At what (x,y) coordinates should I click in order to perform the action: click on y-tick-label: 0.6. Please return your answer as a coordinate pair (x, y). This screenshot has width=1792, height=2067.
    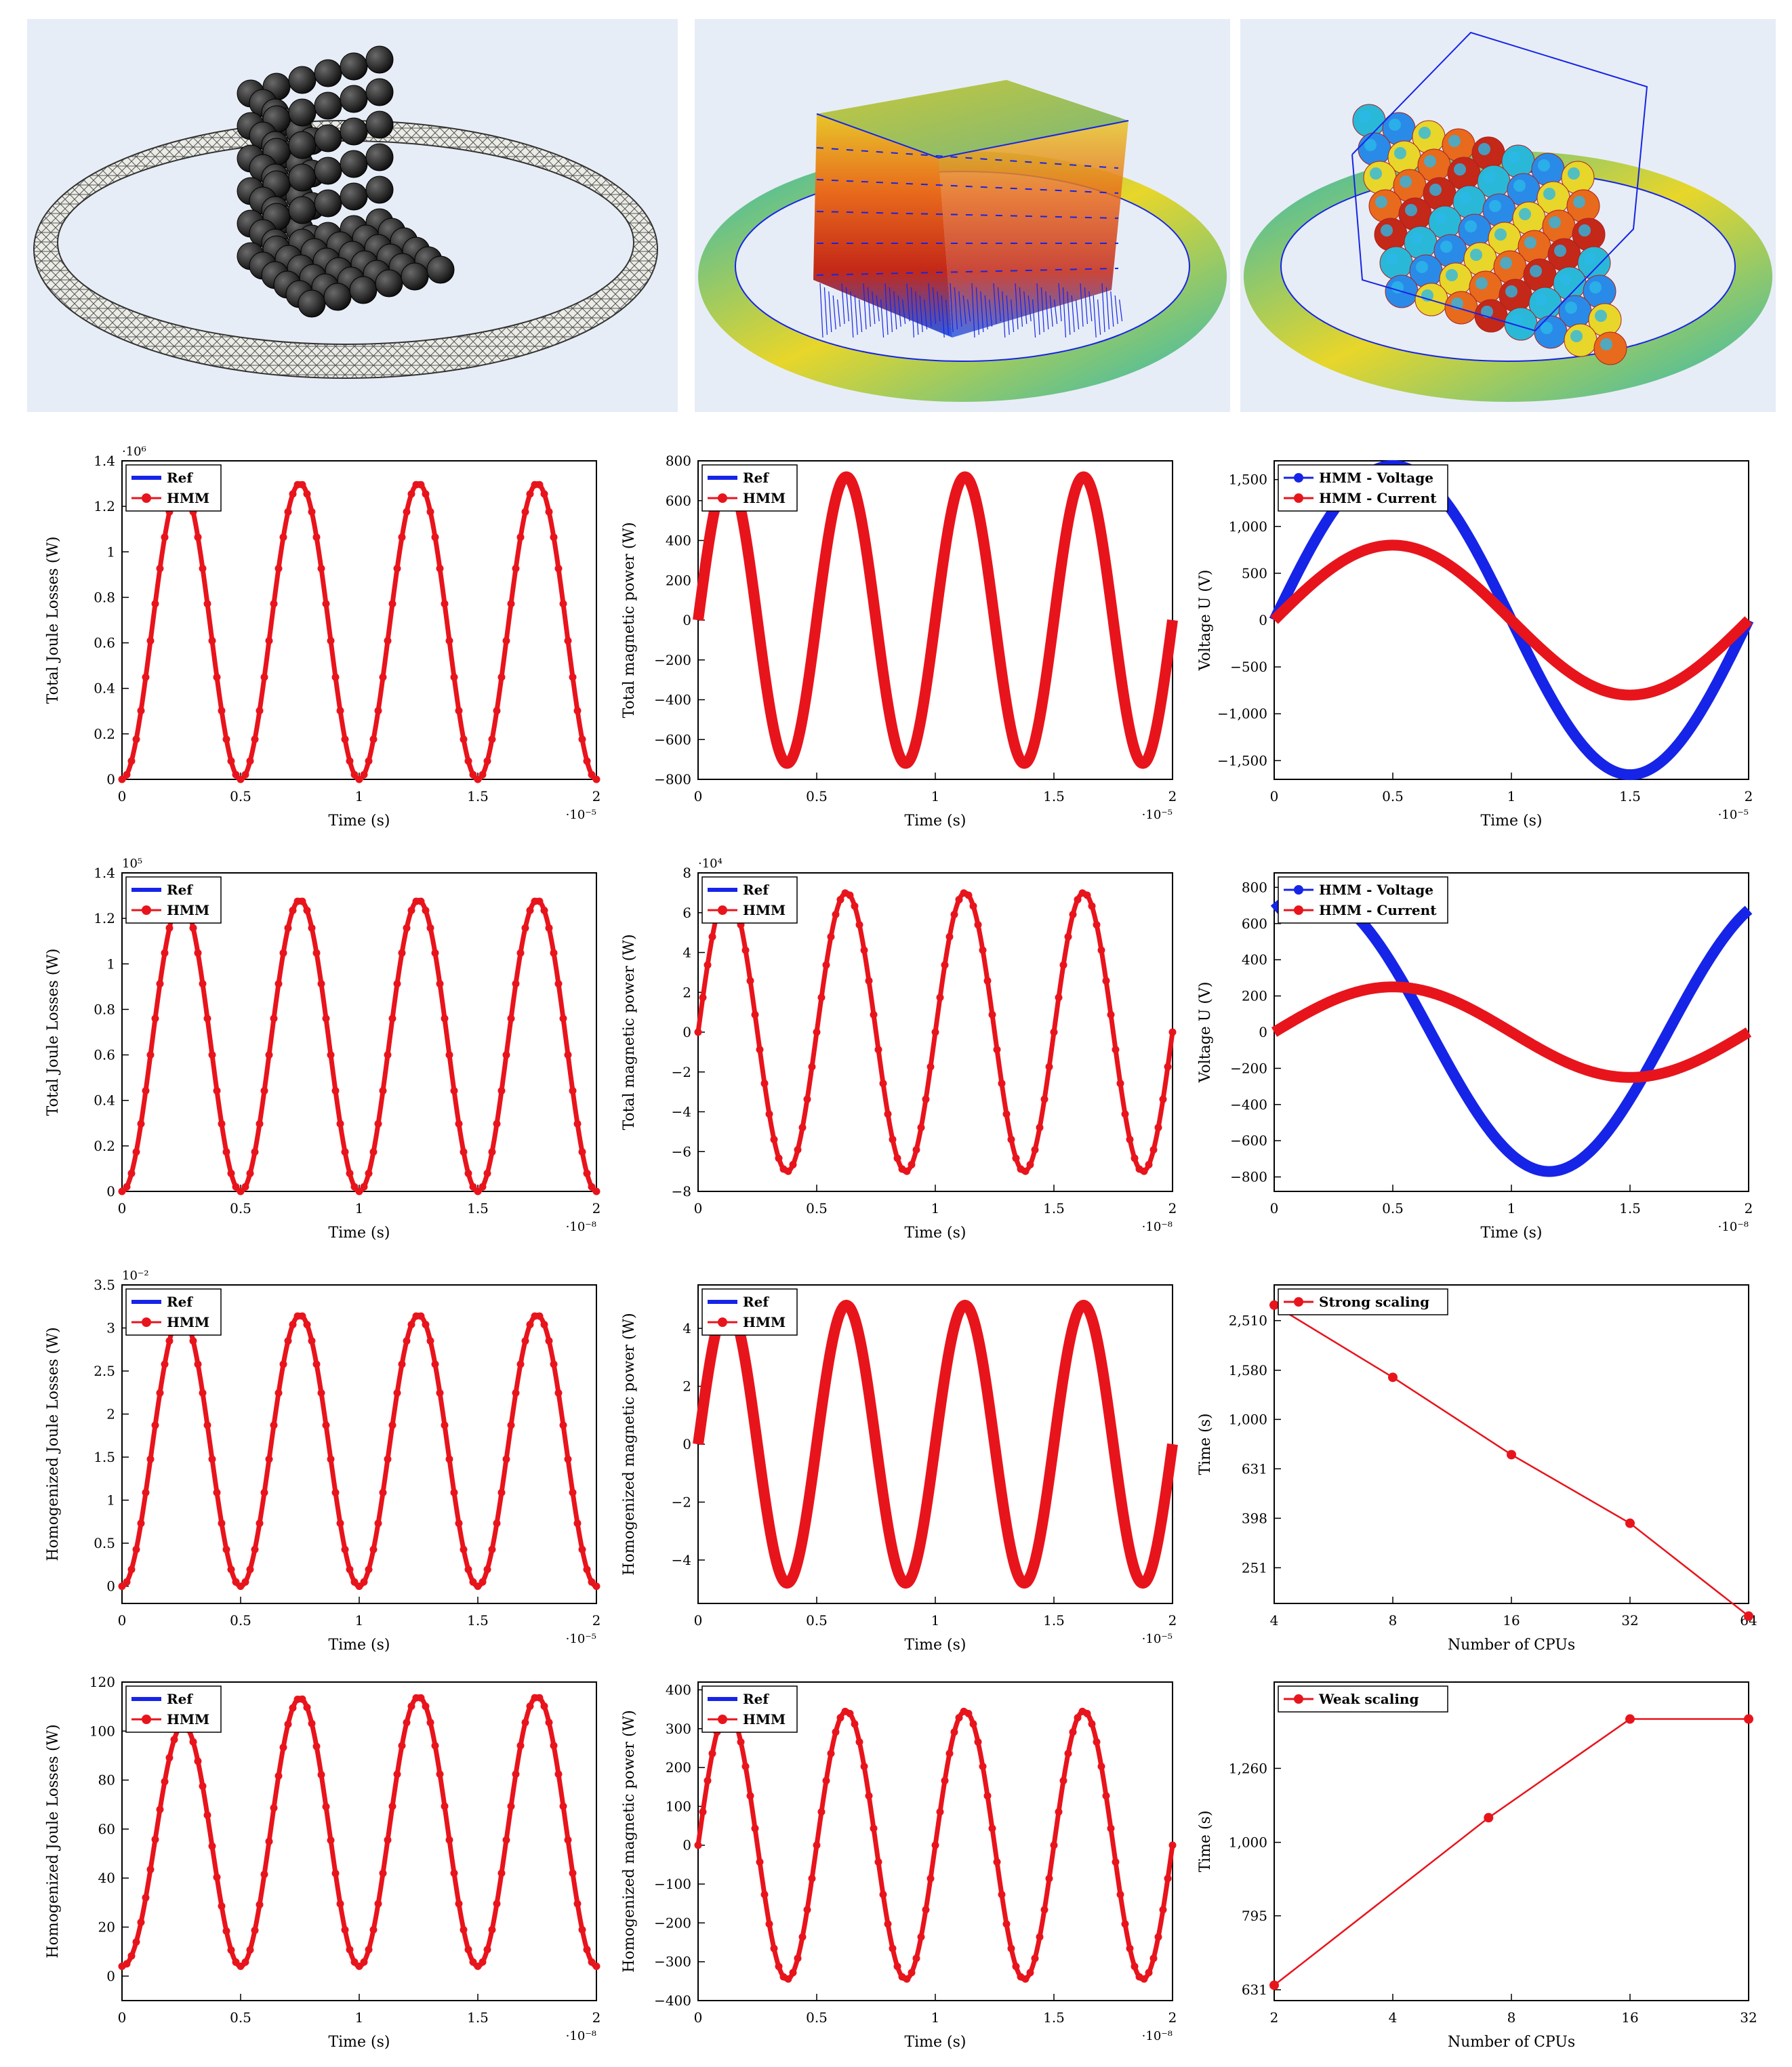
    Looking at the image, I should click on (104, 643).